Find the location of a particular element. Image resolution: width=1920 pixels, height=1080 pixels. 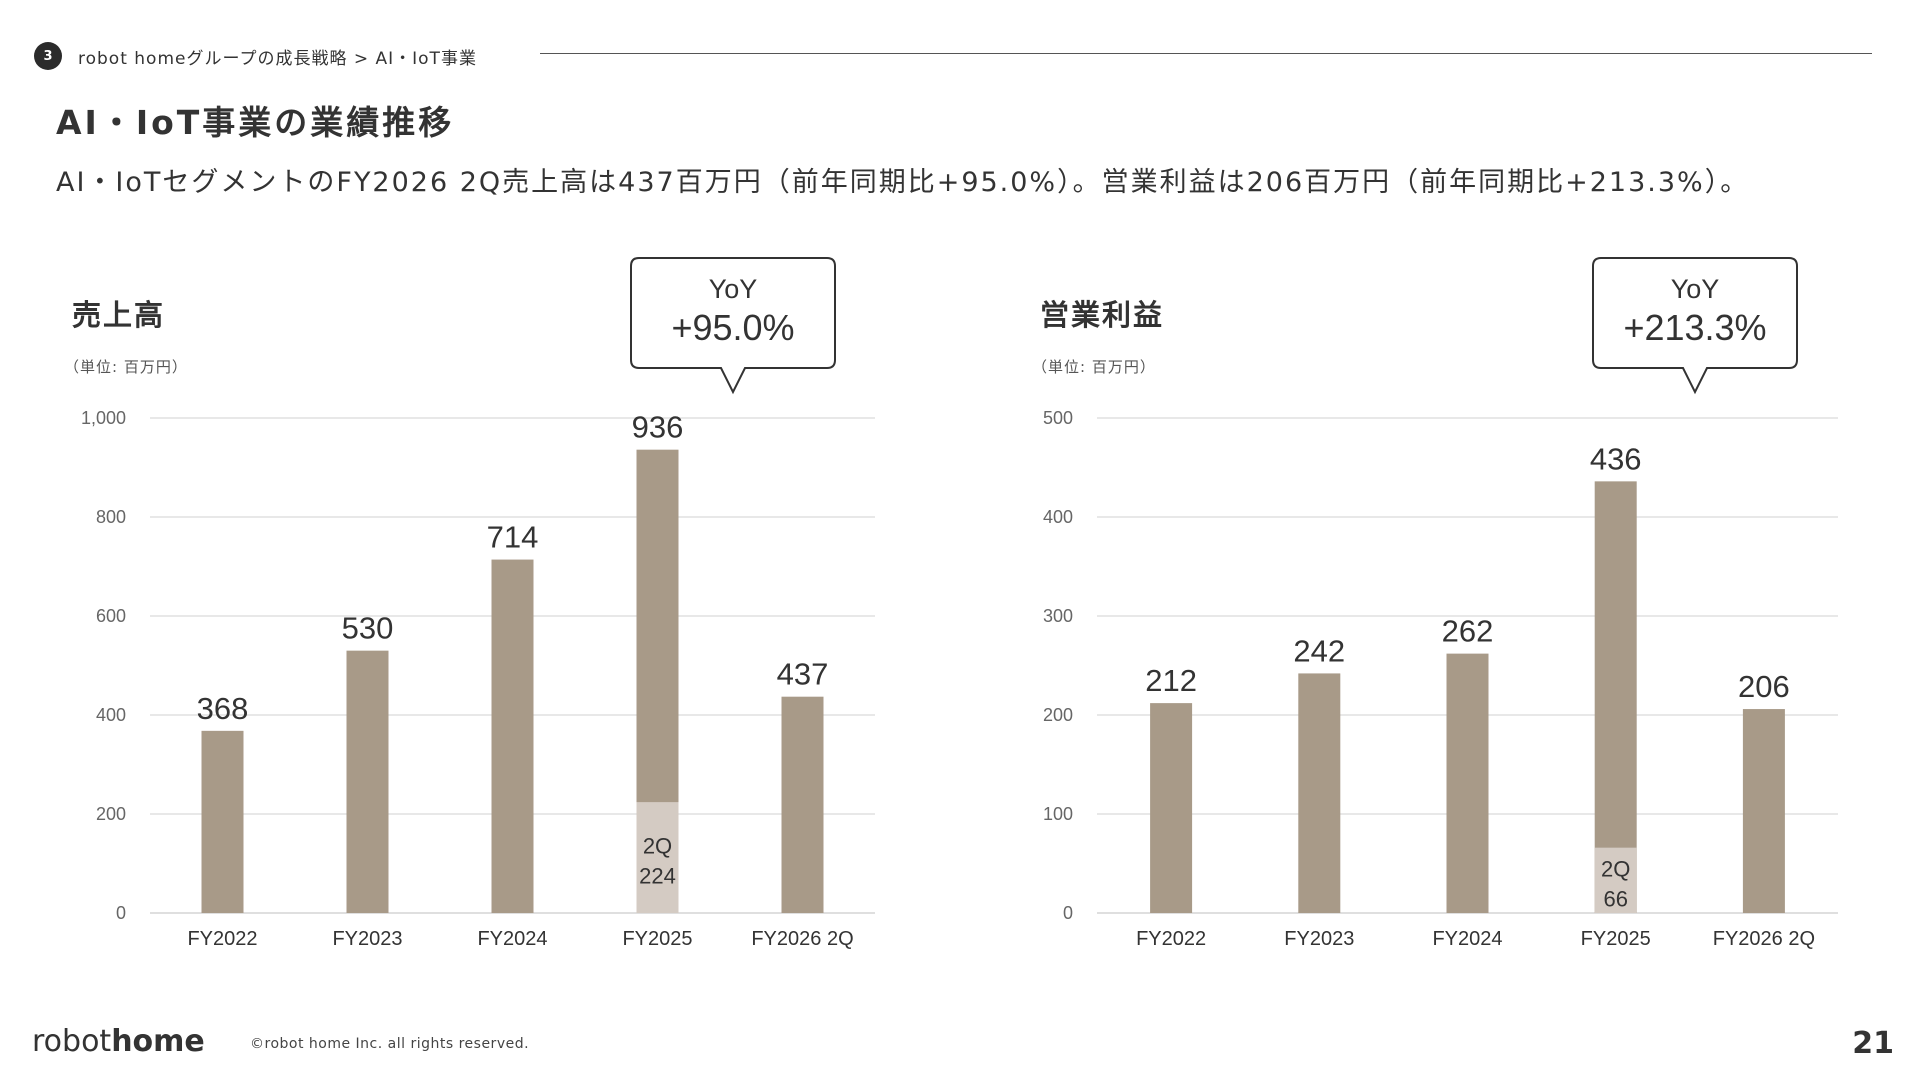

data-label: 242 is located at coordinates (1319, 650).